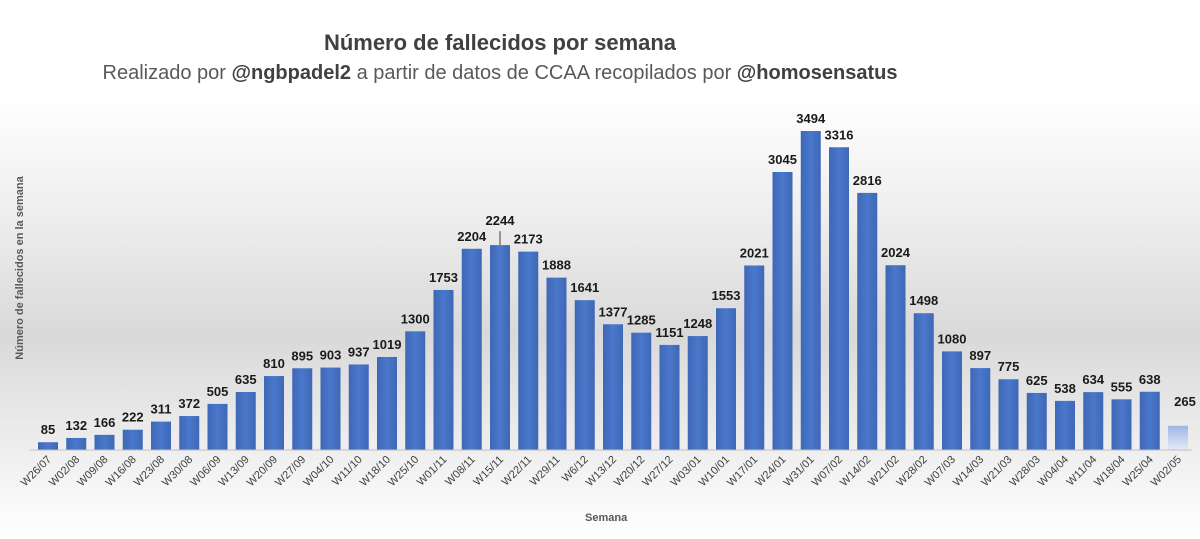  I want to click on bar-W28/03, so click(1036, 421).